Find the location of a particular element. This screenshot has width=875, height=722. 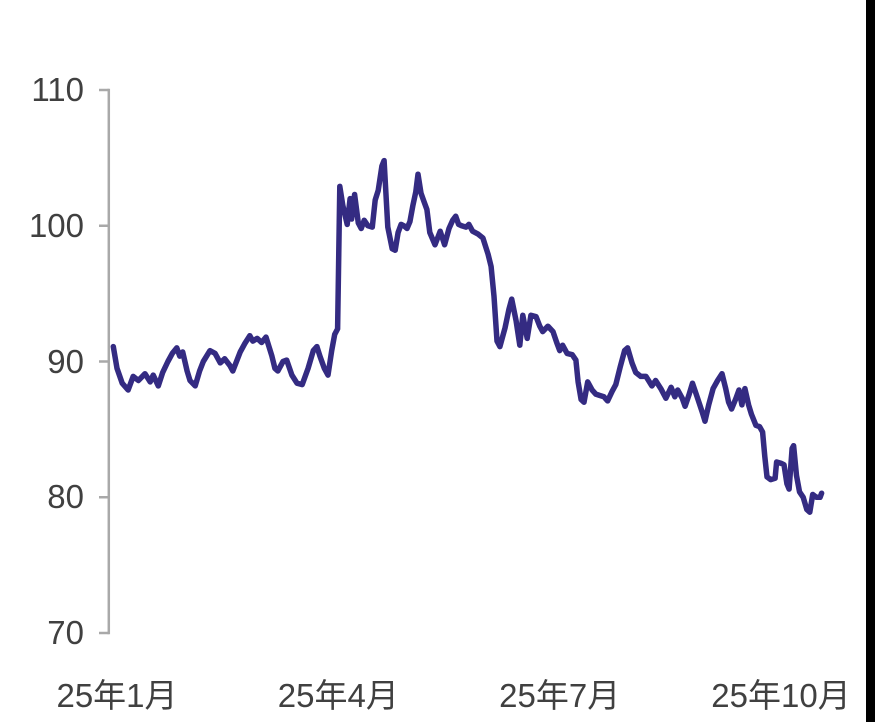

x-axis-label: 25年4月 is located at coordinates (338, 695).